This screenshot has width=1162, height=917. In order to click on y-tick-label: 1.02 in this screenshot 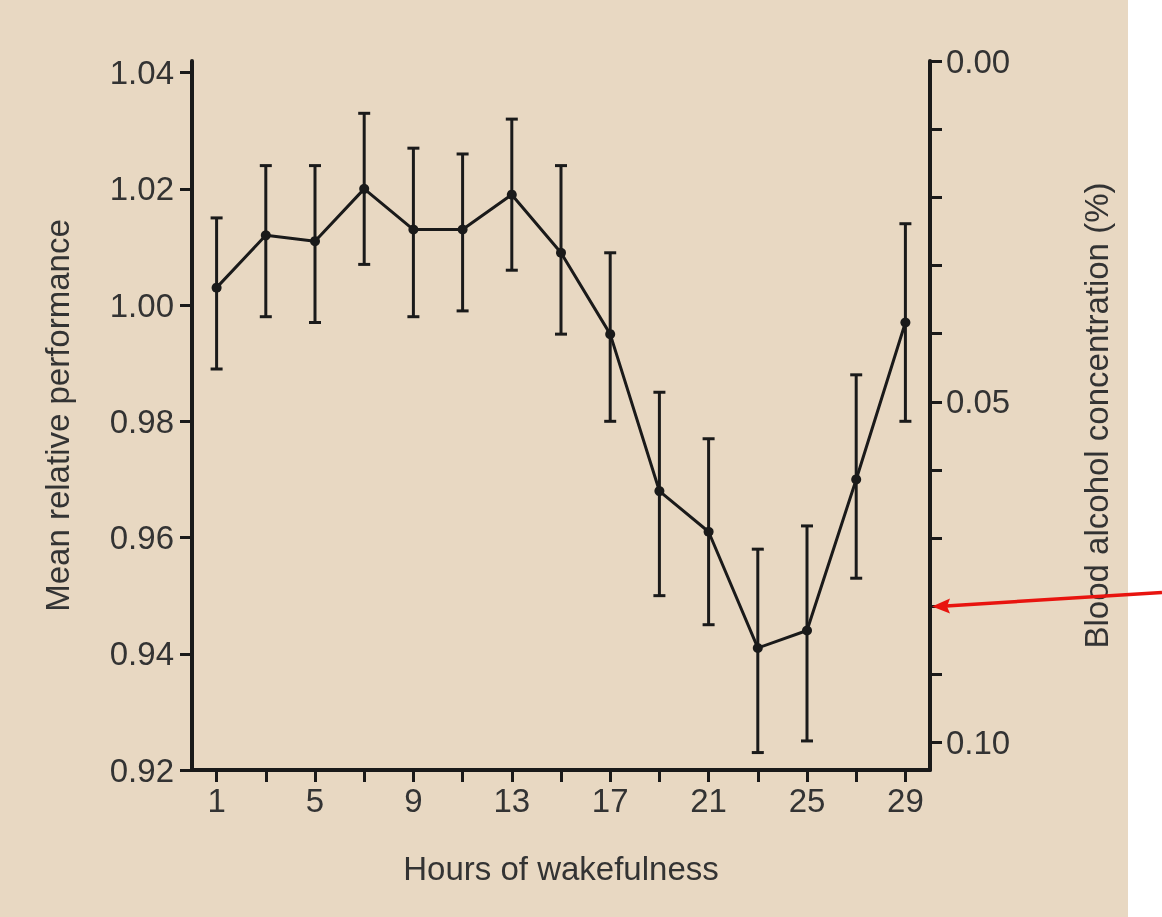, I will do `click(141, 189)`.